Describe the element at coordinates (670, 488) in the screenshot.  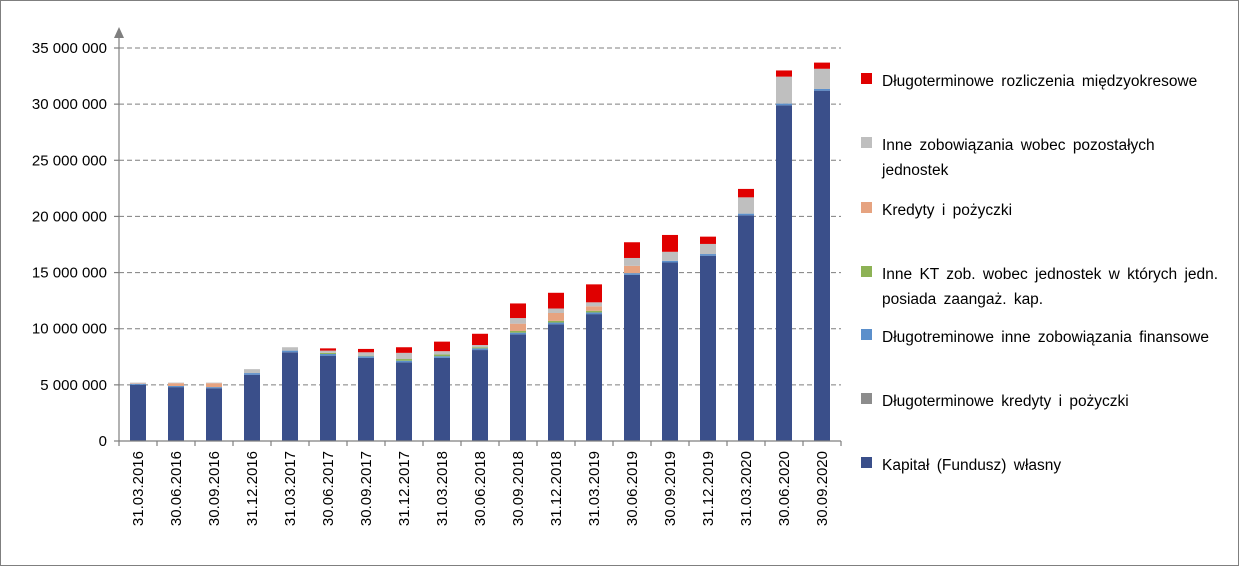
I see `x-tick-label: 30.09.2019` at that location.